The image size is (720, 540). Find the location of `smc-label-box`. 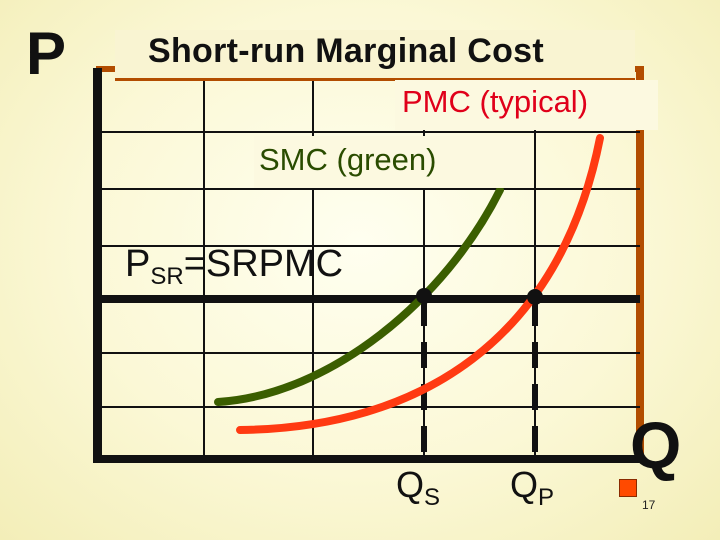

smc-label-box is located at coordinates (393, 162).